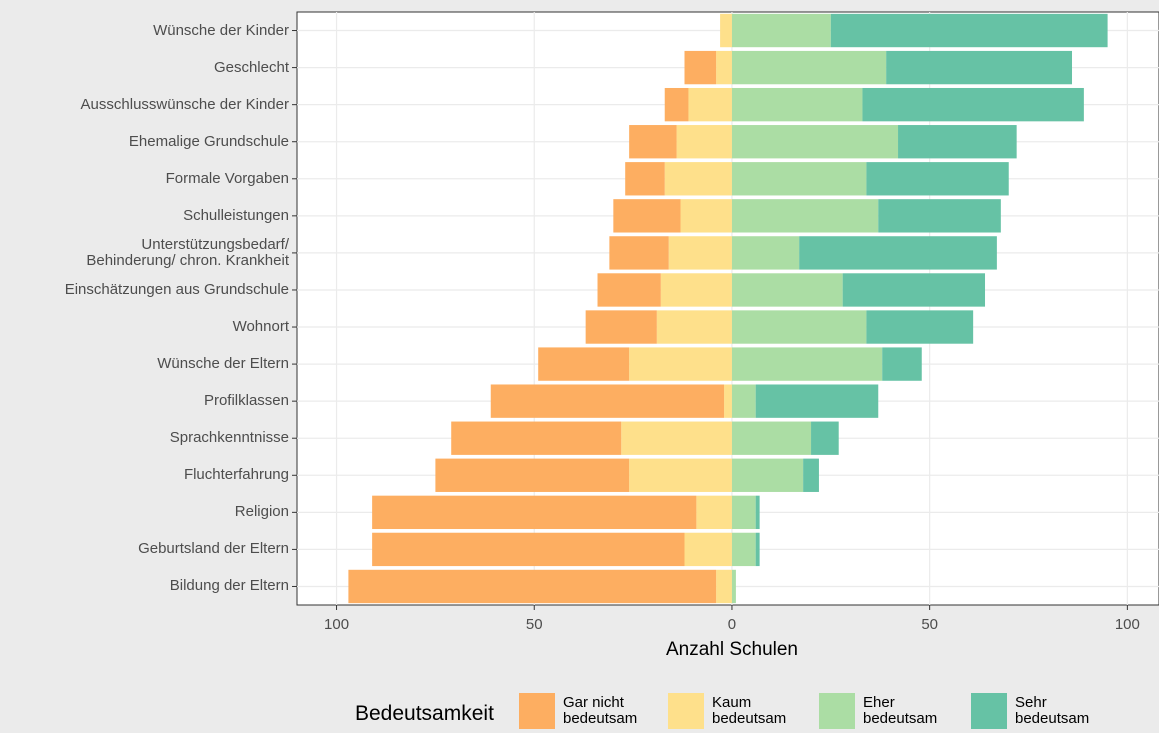 This screenshot has height=733, width=1159. What do you see at coordinates (749, 710) in the screenshot?
I see `legend-label: Kaum bedeutsam` at bounding box center [749, 710].